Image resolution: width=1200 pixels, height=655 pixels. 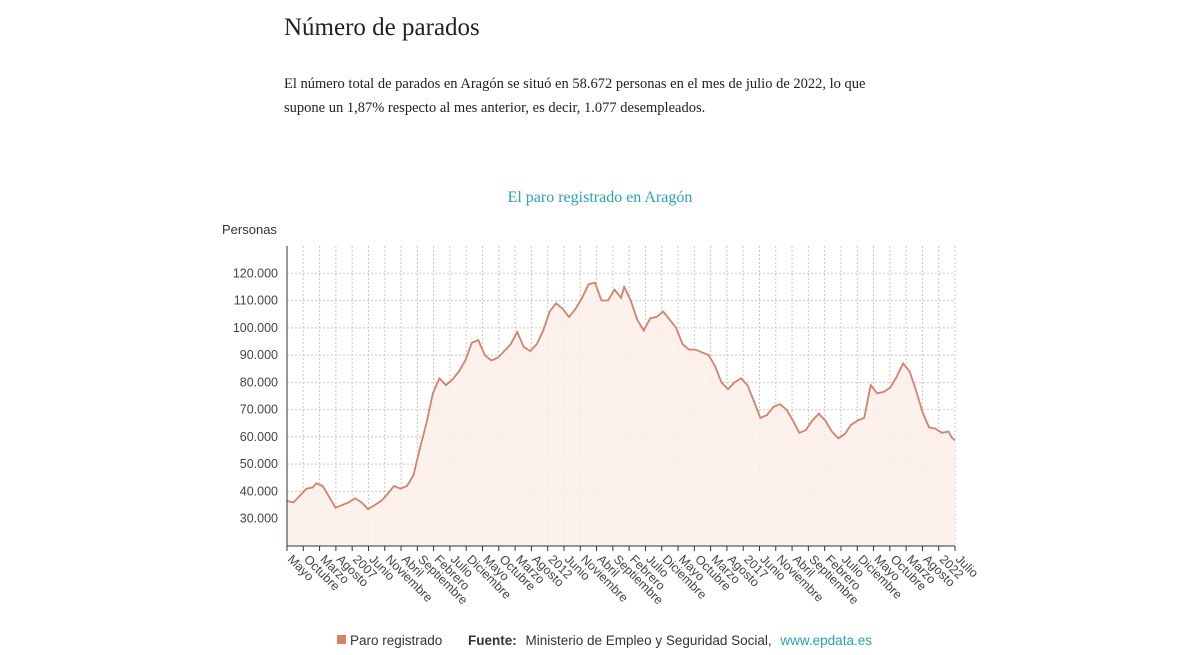 What do you see at coordinates (259, 382) in the screenshot?
I see `y-tick-label: 80.000` at bounding box center [259, 382].